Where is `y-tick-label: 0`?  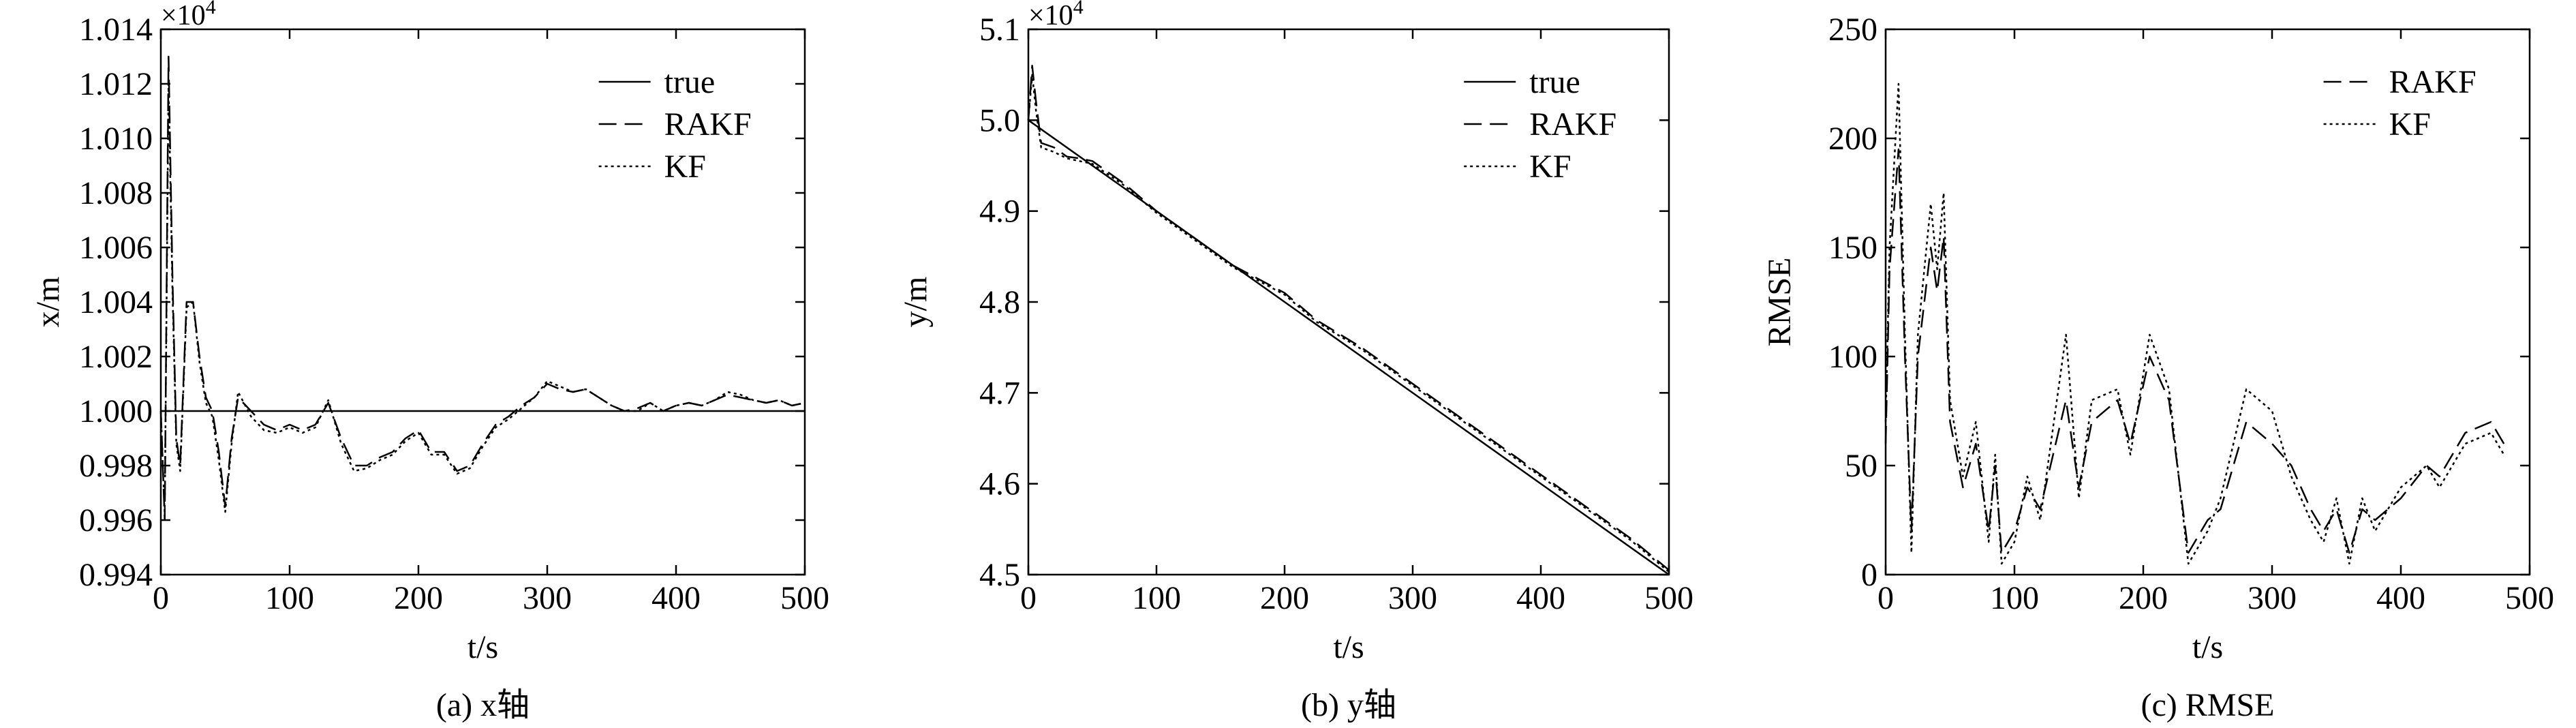
y-tick-label: 0 is located at coordinates (1869, 575).